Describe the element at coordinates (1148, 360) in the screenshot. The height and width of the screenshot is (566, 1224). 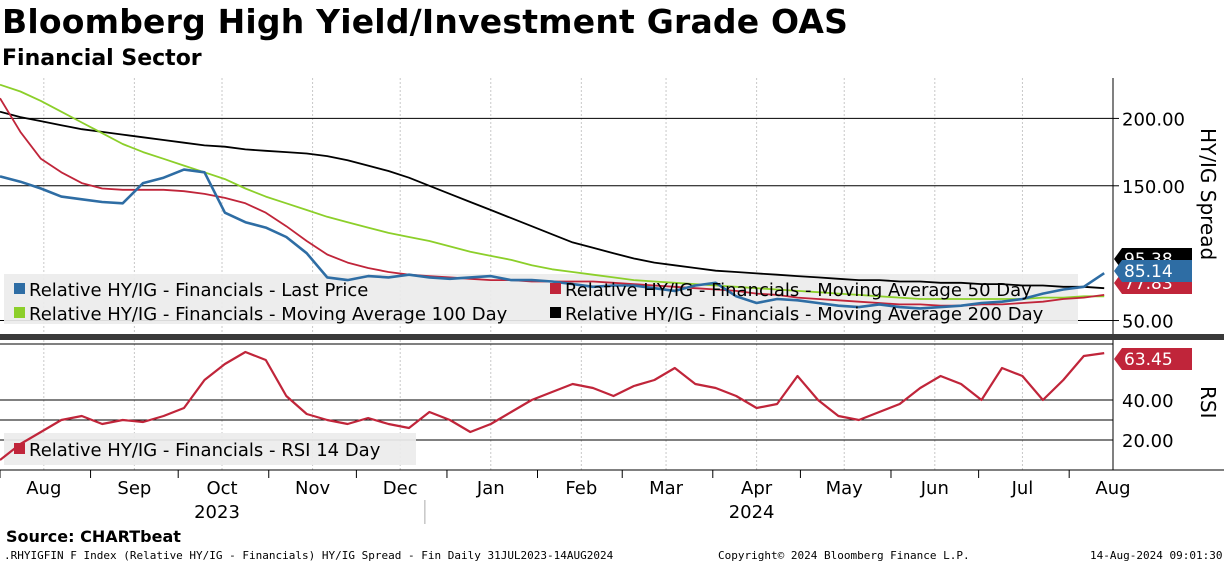
I see `rsi-value-tag: 63.45` at that location.